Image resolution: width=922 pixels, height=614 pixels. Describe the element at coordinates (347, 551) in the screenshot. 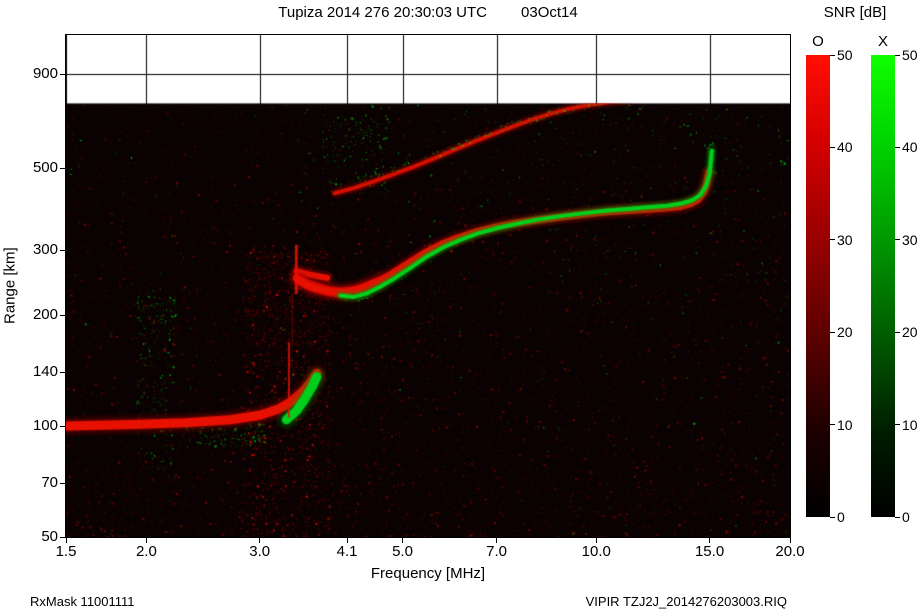

I see `x-tick-label: 4.1` at that location.